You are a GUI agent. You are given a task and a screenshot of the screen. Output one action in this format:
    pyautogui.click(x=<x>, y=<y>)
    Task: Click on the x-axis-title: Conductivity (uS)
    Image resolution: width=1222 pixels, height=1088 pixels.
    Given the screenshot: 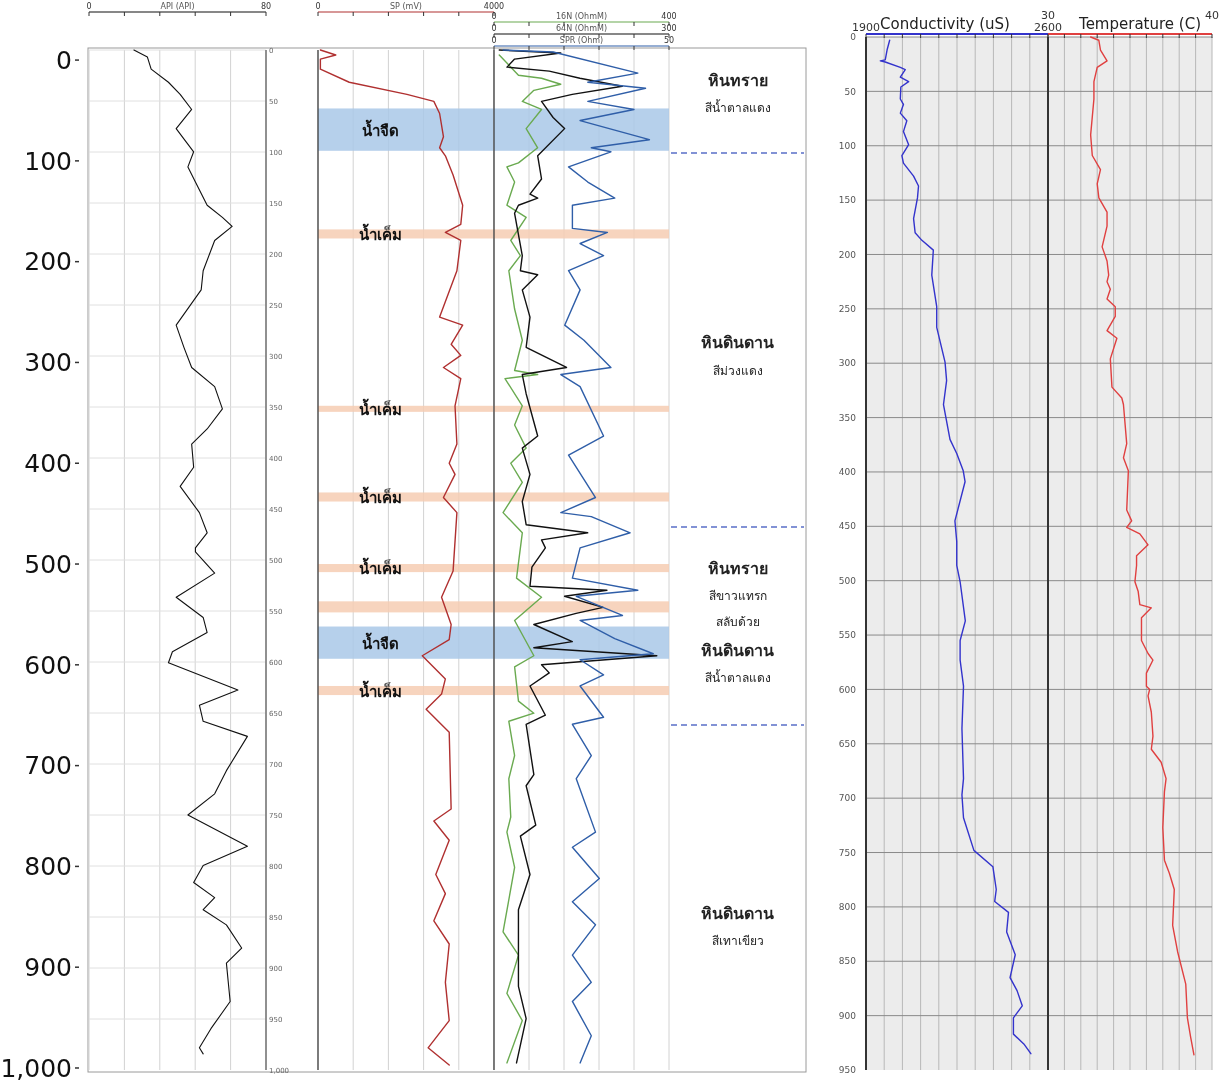 What is the action you would take?
    pyautogui.click(x=945, y=24)
    